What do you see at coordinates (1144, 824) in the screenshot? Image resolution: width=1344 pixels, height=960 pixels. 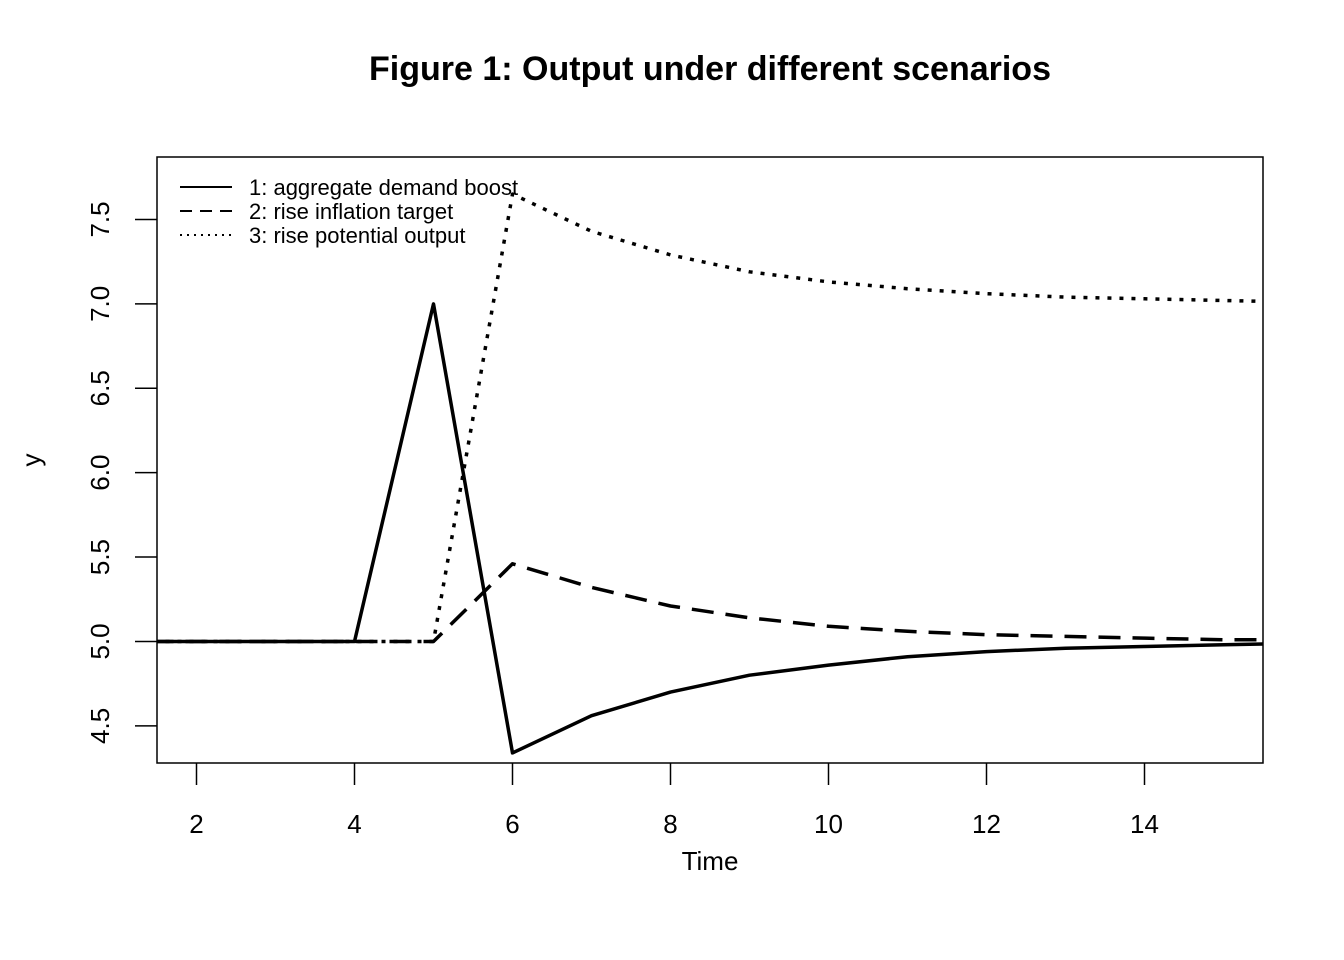 I see `x-tick-label: 14` at bounding box center [1144, 824].